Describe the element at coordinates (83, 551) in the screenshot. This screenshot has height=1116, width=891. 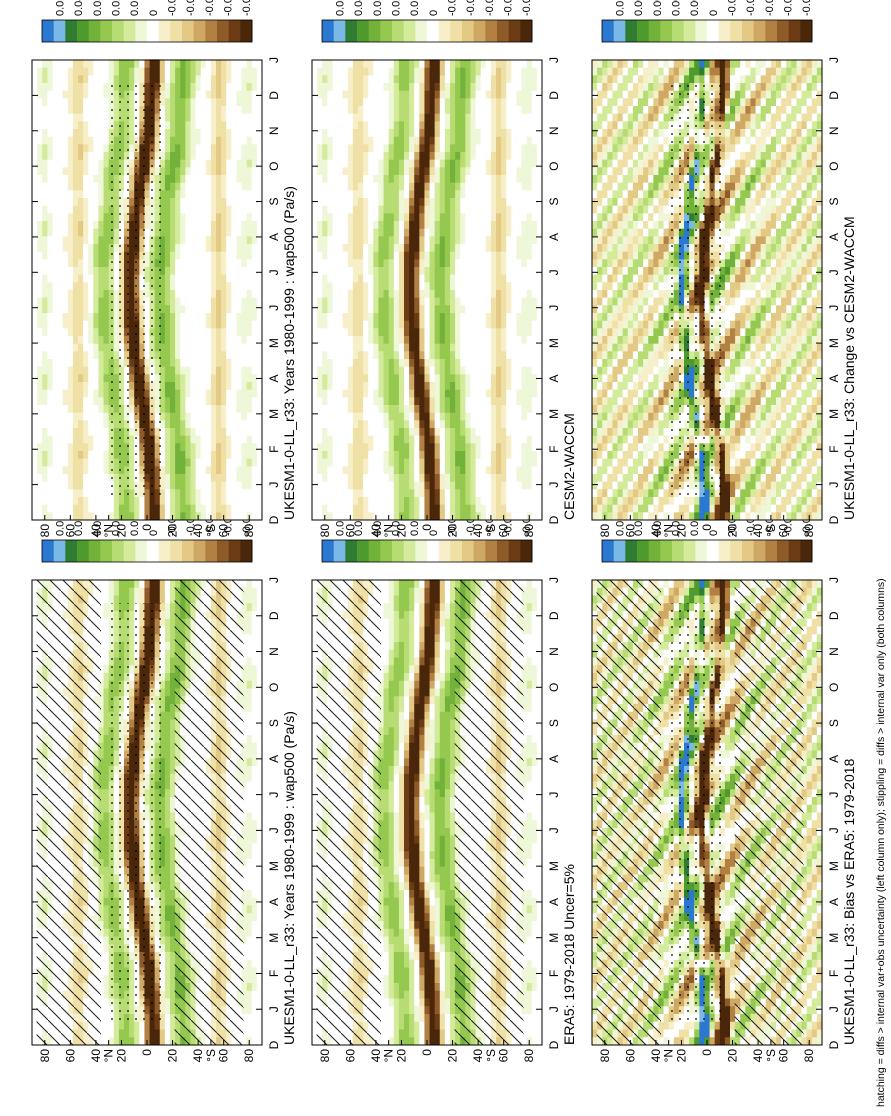
I see `colorbar-swatch` at that location.